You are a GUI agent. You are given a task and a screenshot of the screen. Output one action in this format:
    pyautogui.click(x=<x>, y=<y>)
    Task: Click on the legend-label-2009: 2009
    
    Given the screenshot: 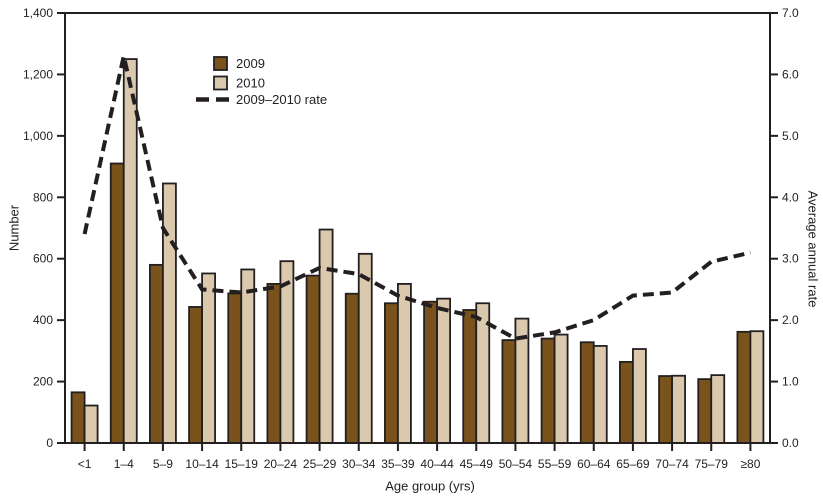 What is the action you would take?
    pyautogui.click(x=250, y=63)
    